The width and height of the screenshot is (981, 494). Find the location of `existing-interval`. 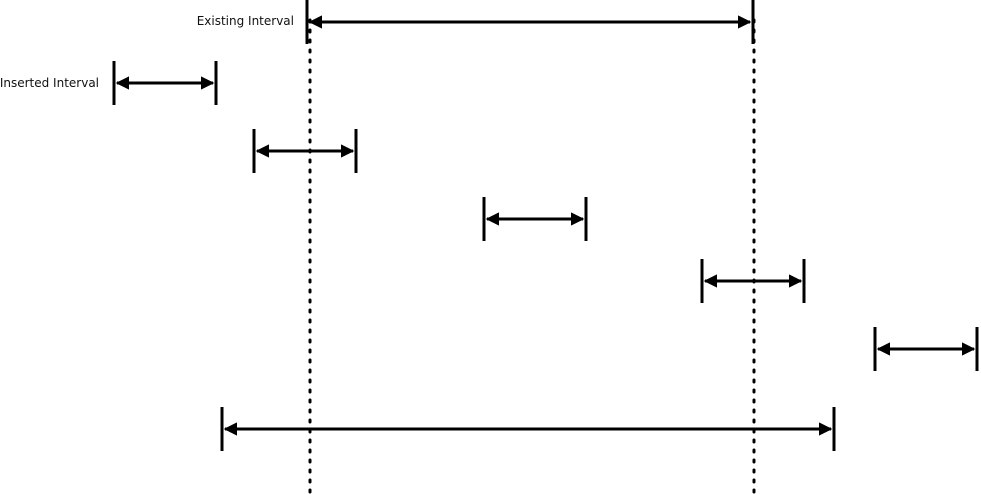

existing-interval is located at coordinates (530, 22).